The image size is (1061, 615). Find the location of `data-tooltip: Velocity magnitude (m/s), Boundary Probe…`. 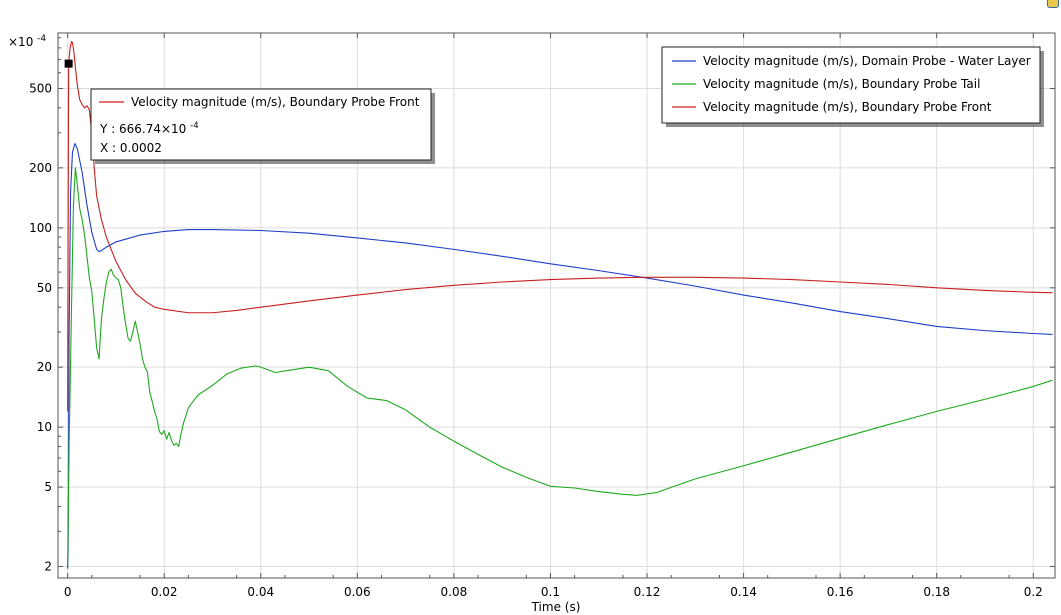

data-tooltip: Velocity magnitude (m/s), Boundary Probe… is located at coordinates (262, 126).